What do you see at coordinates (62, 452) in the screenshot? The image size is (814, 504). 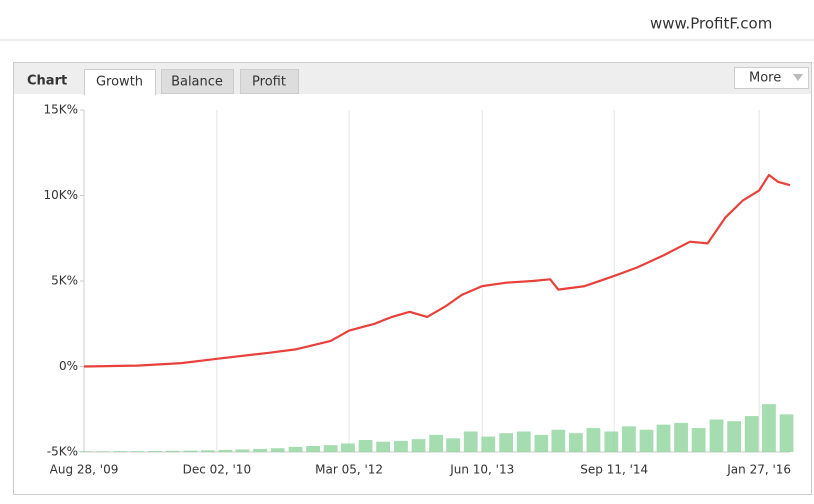 I see `y-tick-label: -5K%` at bounding box center [62, 452].